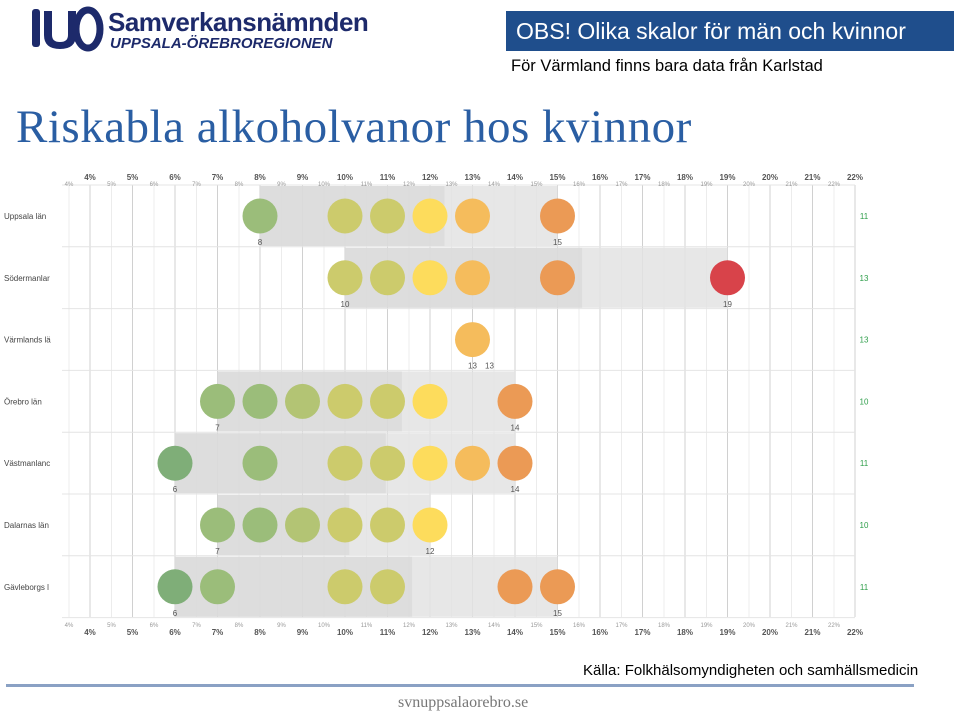 The width and height of the screenshot is (960, 714). I want to click on x-tick-bottom: 10%, so click(345, 632).